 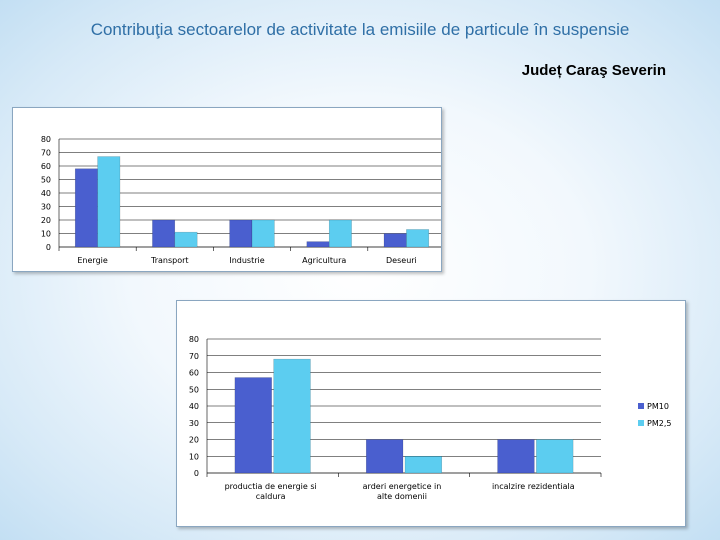 What do you see at coordinates (401, 260) in the screenshot?
I see `x-tick-label: Deseuri` at bounding box center [401, 260].